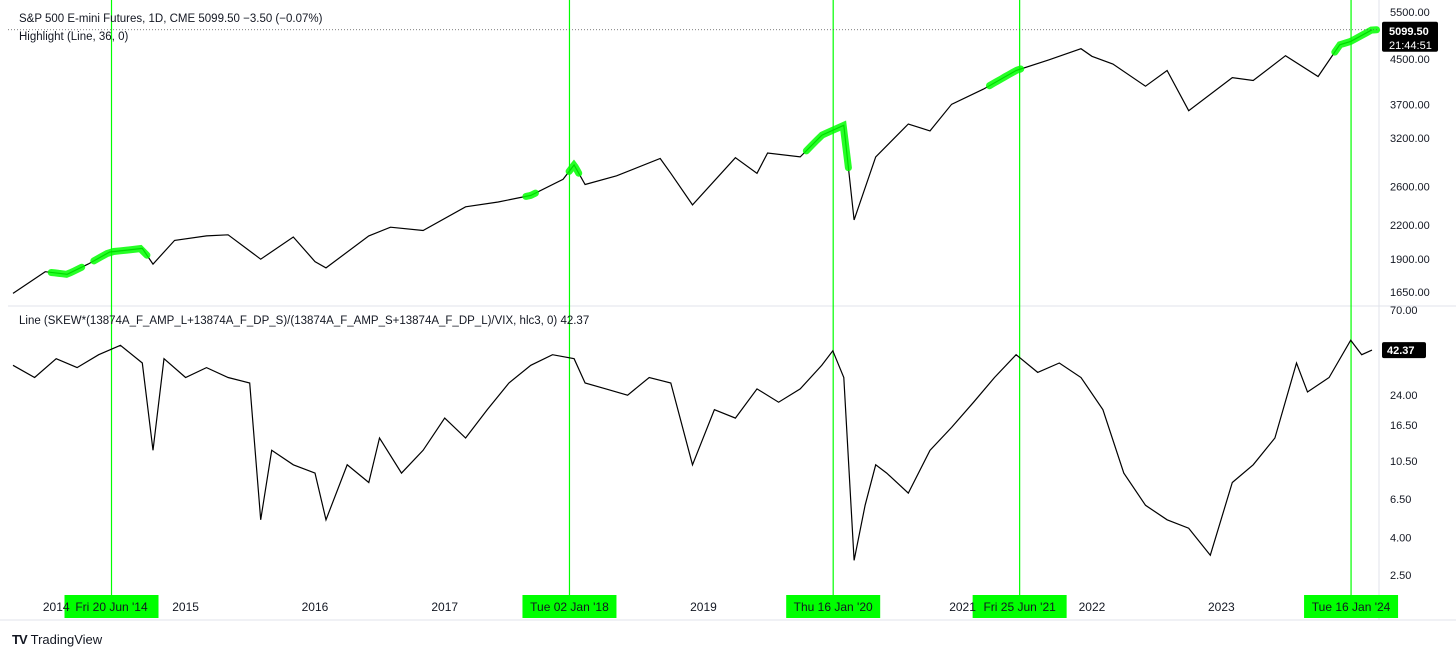 The height and width of the screenshot is (657, 1456). I want to click on y-tick-label: 3700.00, so click(1410, 105).